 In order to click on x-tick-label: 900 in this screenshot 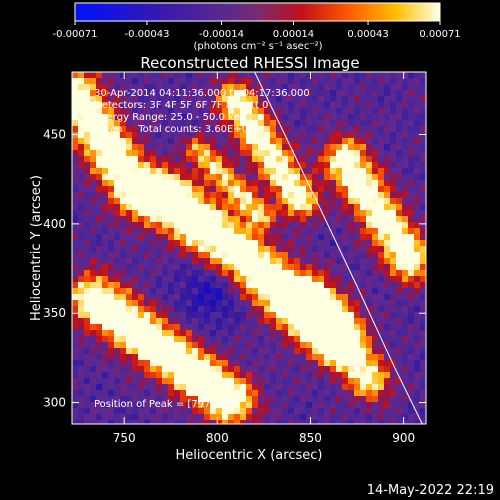, I will do `click(403, 438)`.